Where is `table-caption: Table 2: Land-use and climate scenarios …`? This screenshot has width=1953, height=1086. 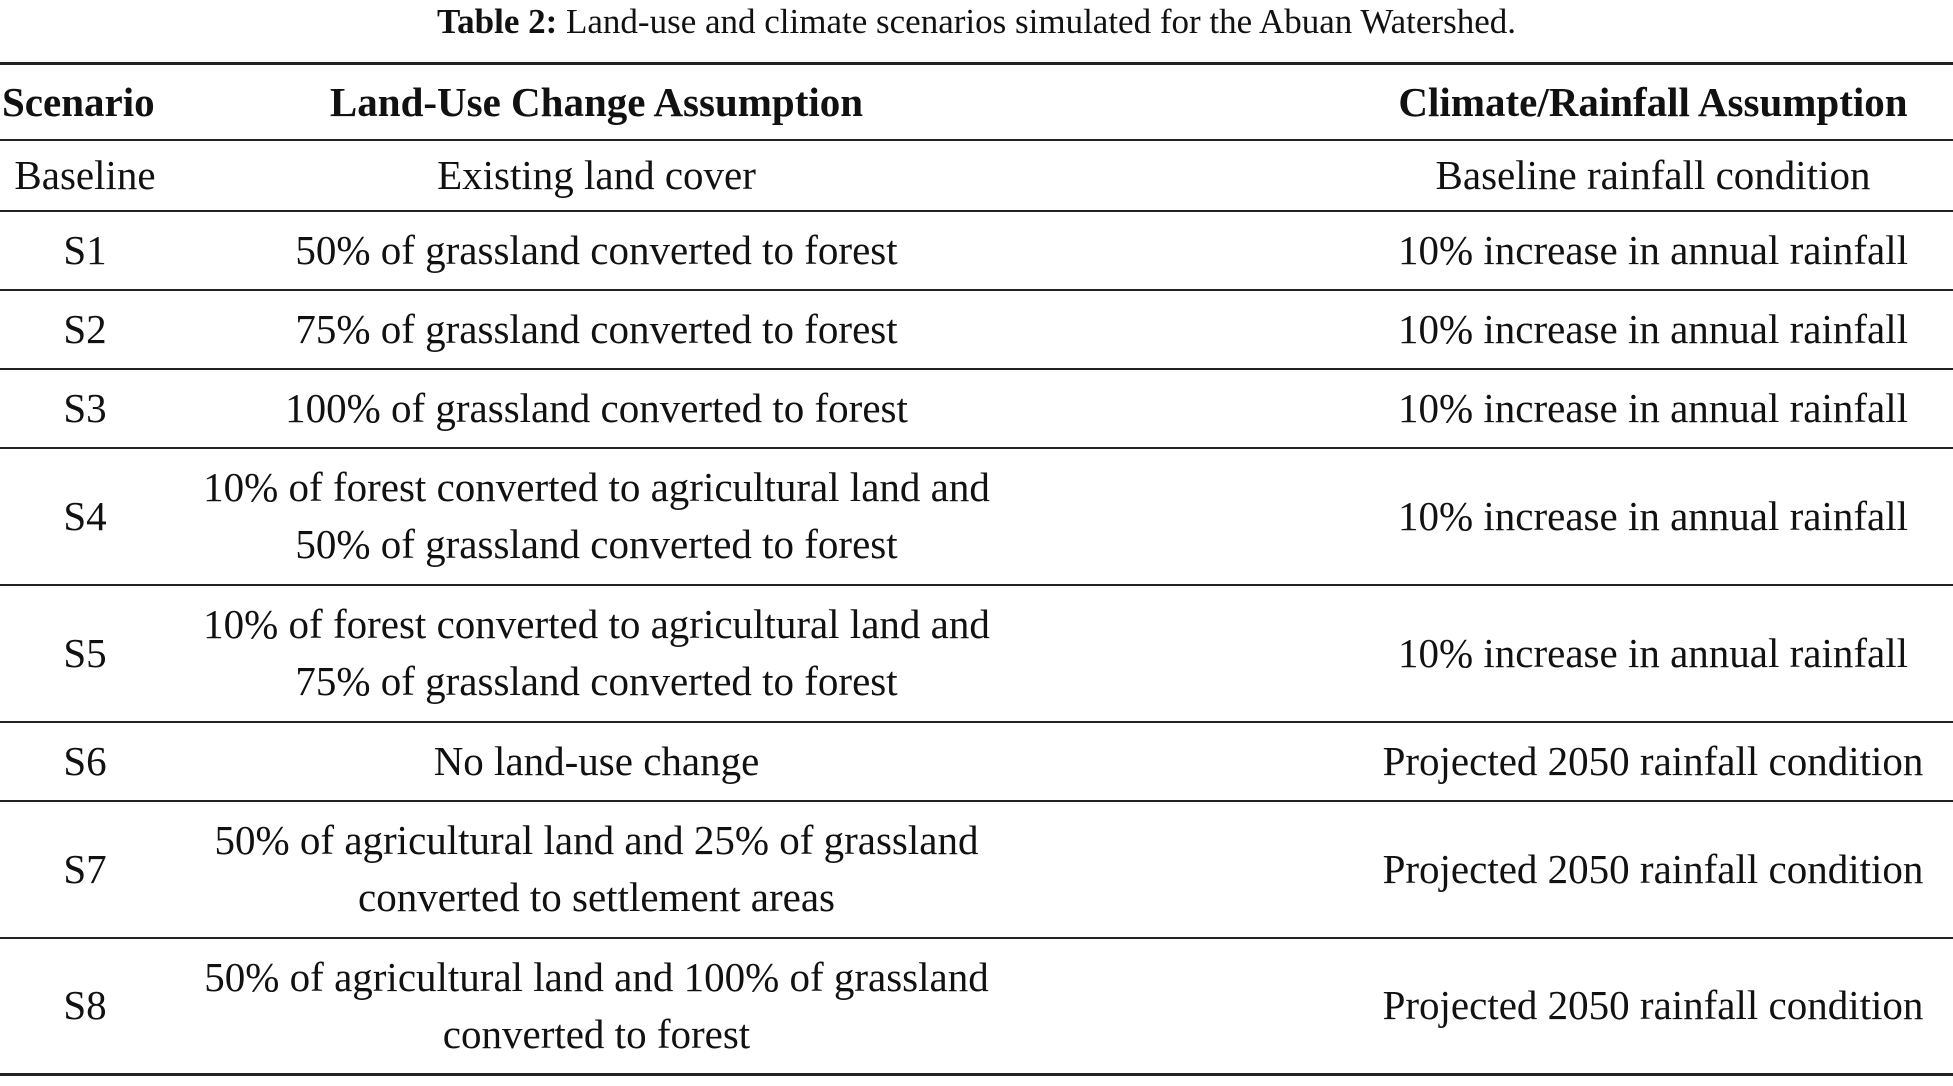 table-caption: Table 2: Land-use and climate scenarios … is located at coordinates (976, 24).